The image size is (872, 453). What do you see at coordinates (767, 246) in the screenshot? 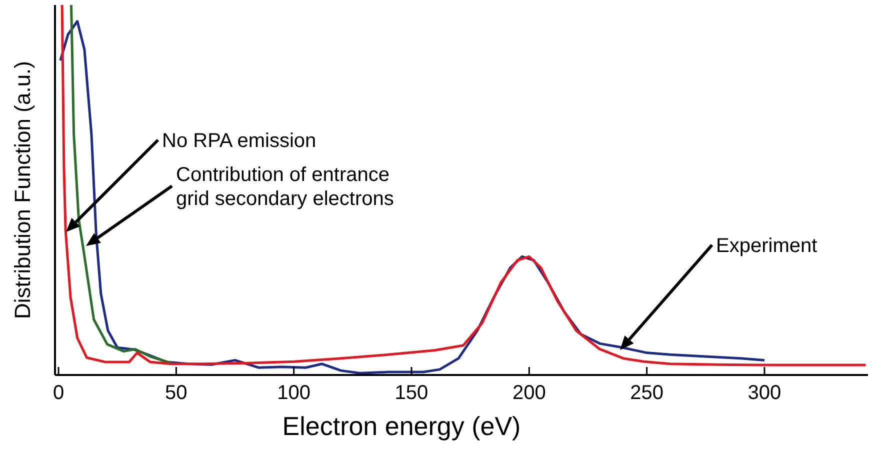
I see `annotation: Experiment` at bounding box center [767, 246].